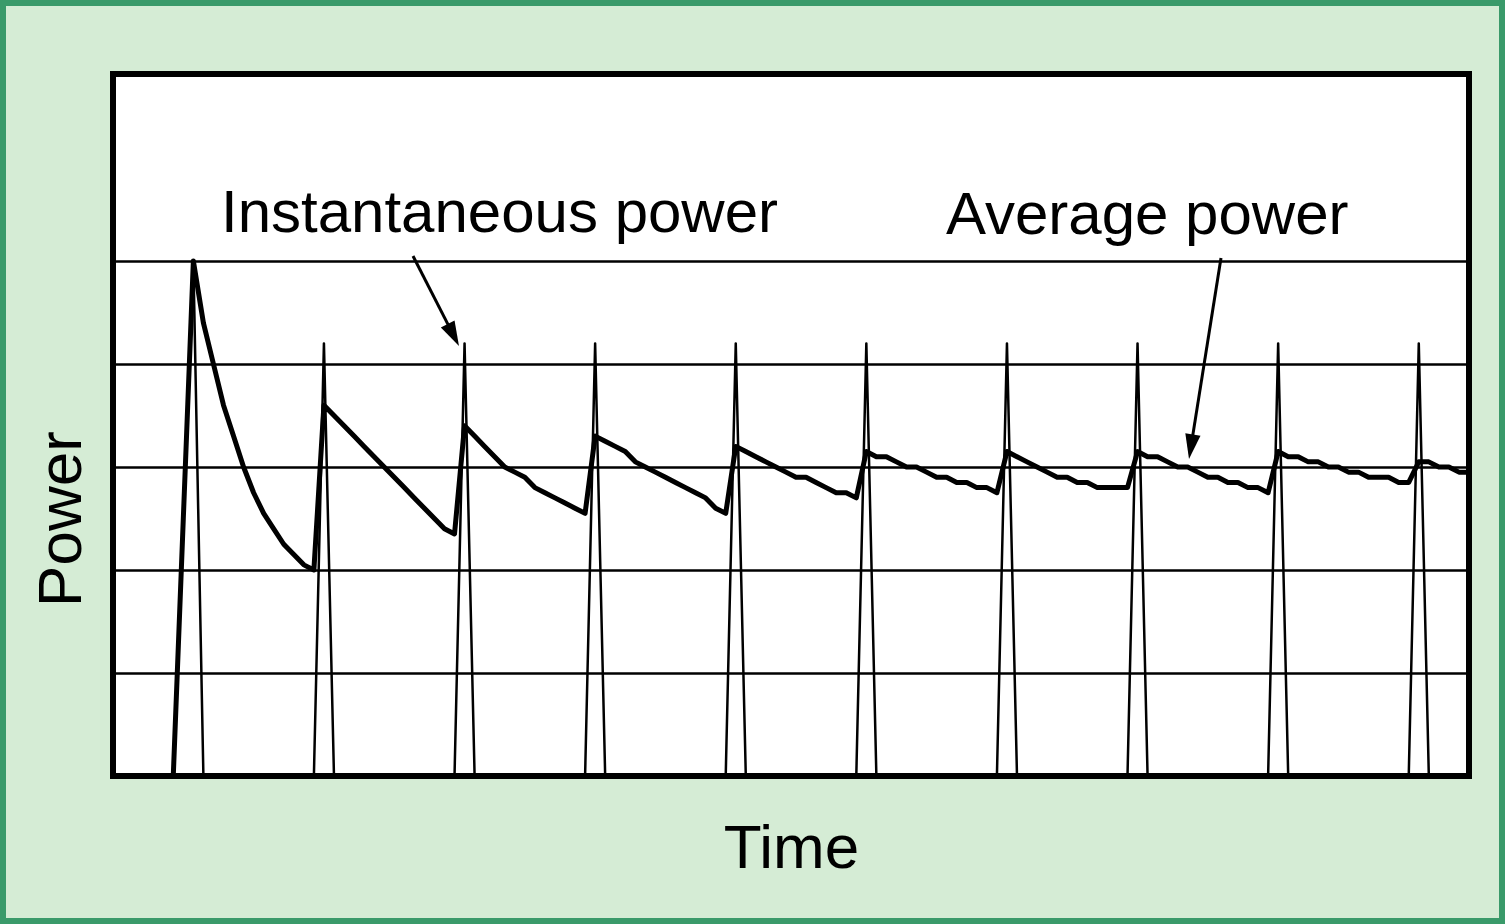  What do you see at coordinates (500, 211) in the screenshot?
I see `series-label: Instantaneous power` at bounding box center [500, 211].